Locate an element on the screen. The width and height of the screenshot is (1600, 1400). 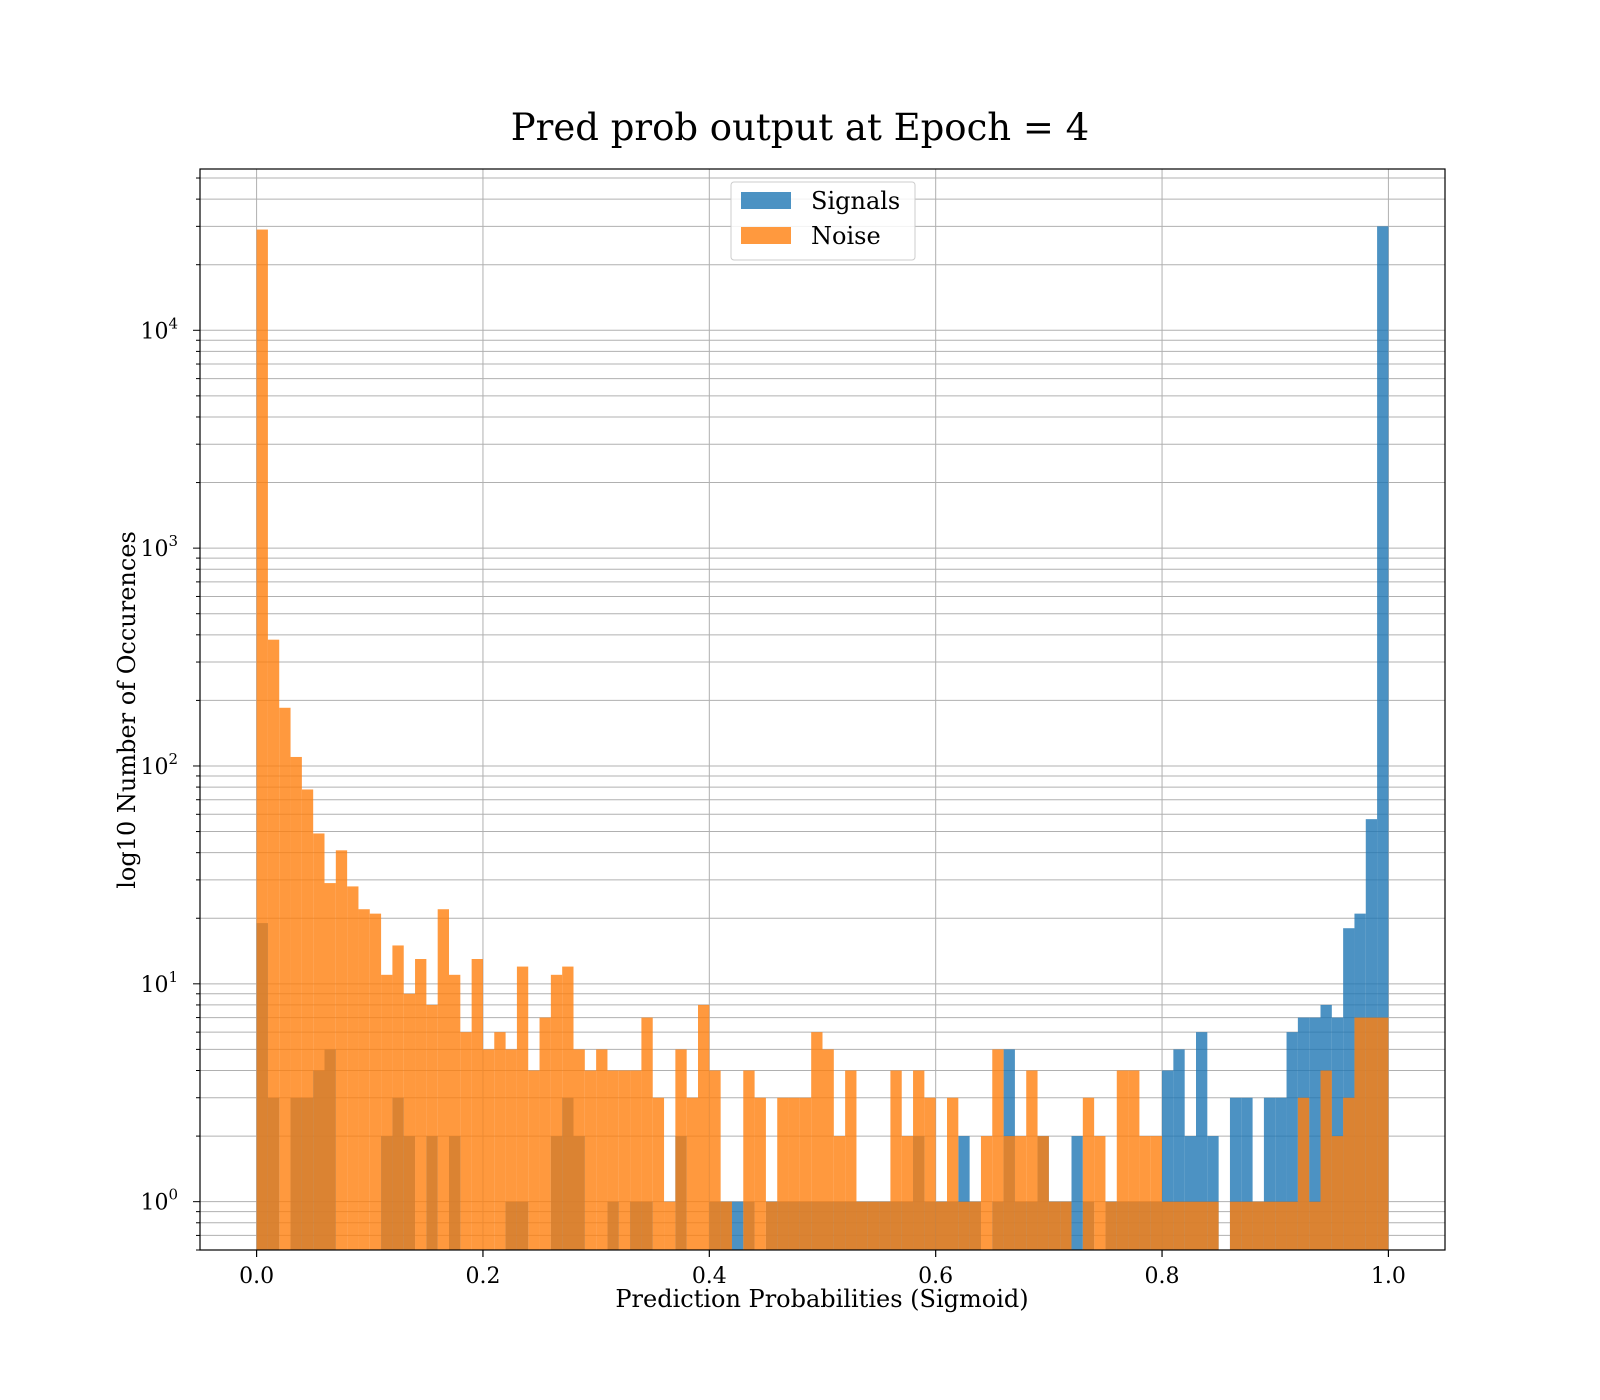
x-tick-label: 0.6 is located at coordinates (935, 1276).